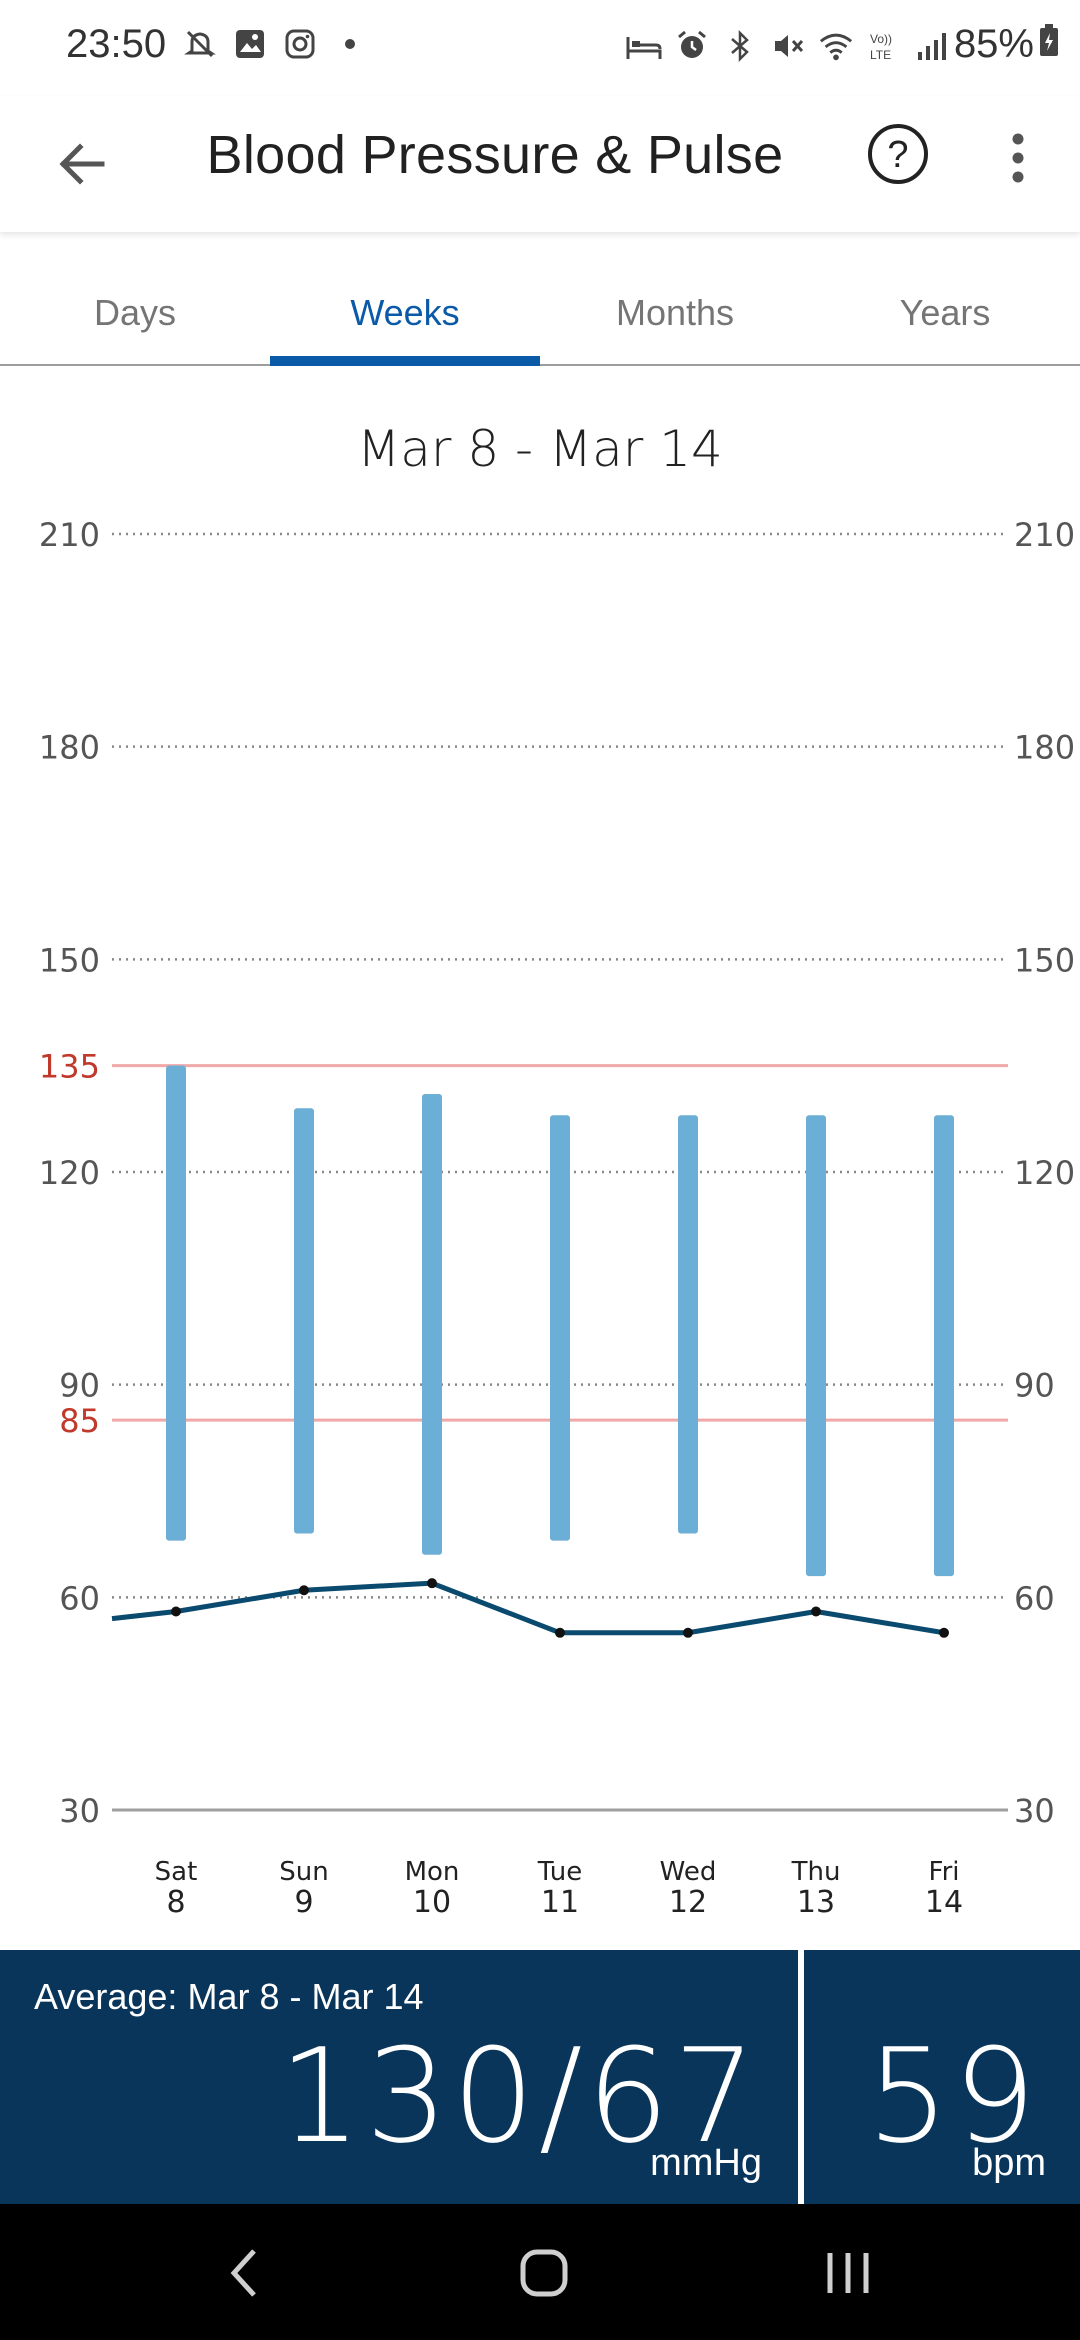 The width and height of the screenshot is (1080, 2340). What do you see at coordinates (250, 44) in the screenshot?
I see `gallery-icon` at bounding box center [250, 44].